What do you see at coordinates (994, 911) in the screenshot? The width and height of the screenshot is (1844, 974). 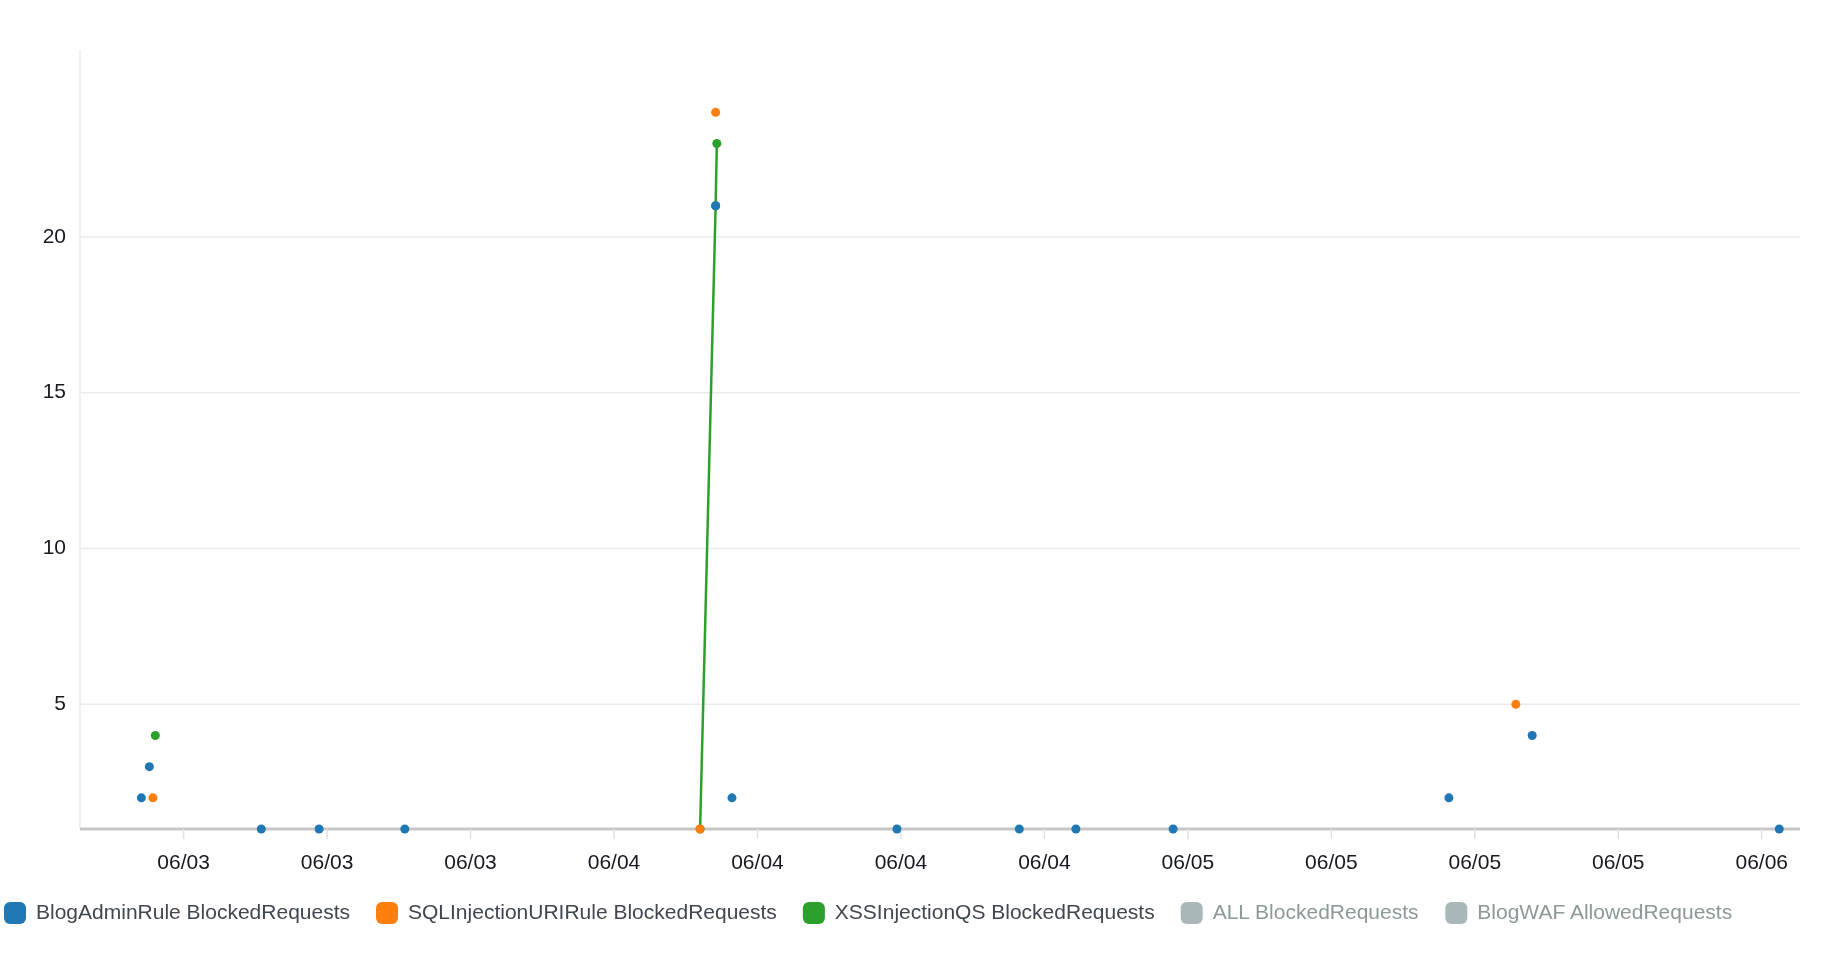 I see `legend-label: XSSInjectionQS BlockedRequests` at bounding box center [994, 911].